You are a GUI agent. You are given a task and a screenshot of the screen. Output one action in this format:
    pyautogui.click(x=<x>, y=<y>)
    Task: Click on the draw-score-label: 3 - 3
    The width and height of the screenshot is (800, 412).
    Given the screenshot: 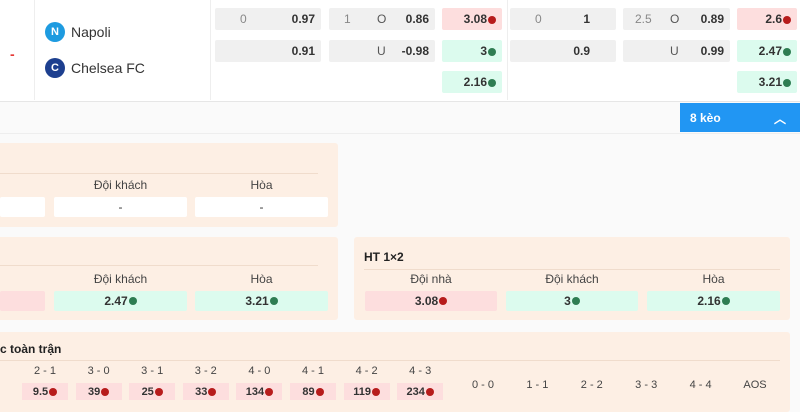 What is the action you would take?
    pyautogui.click(x=646, y=385)
    